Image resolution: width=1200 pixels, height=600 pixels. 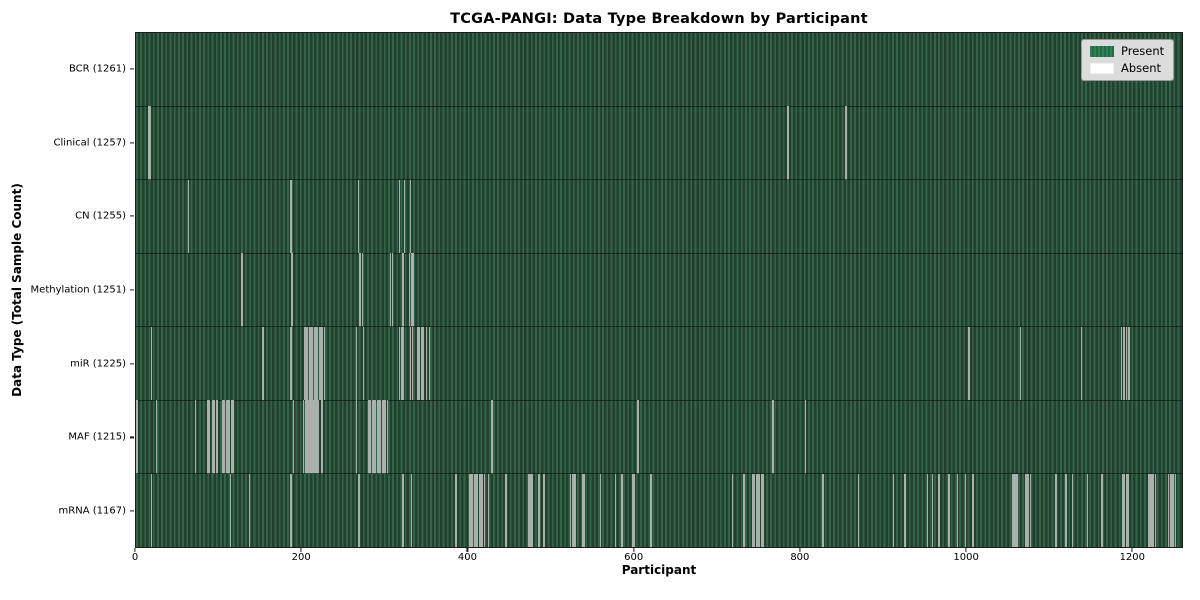 What do you see at coordinates (78, 290) in the screenshot?
I see `y-tick-label: Methylation (1251)` at bounding box center [78, 290].